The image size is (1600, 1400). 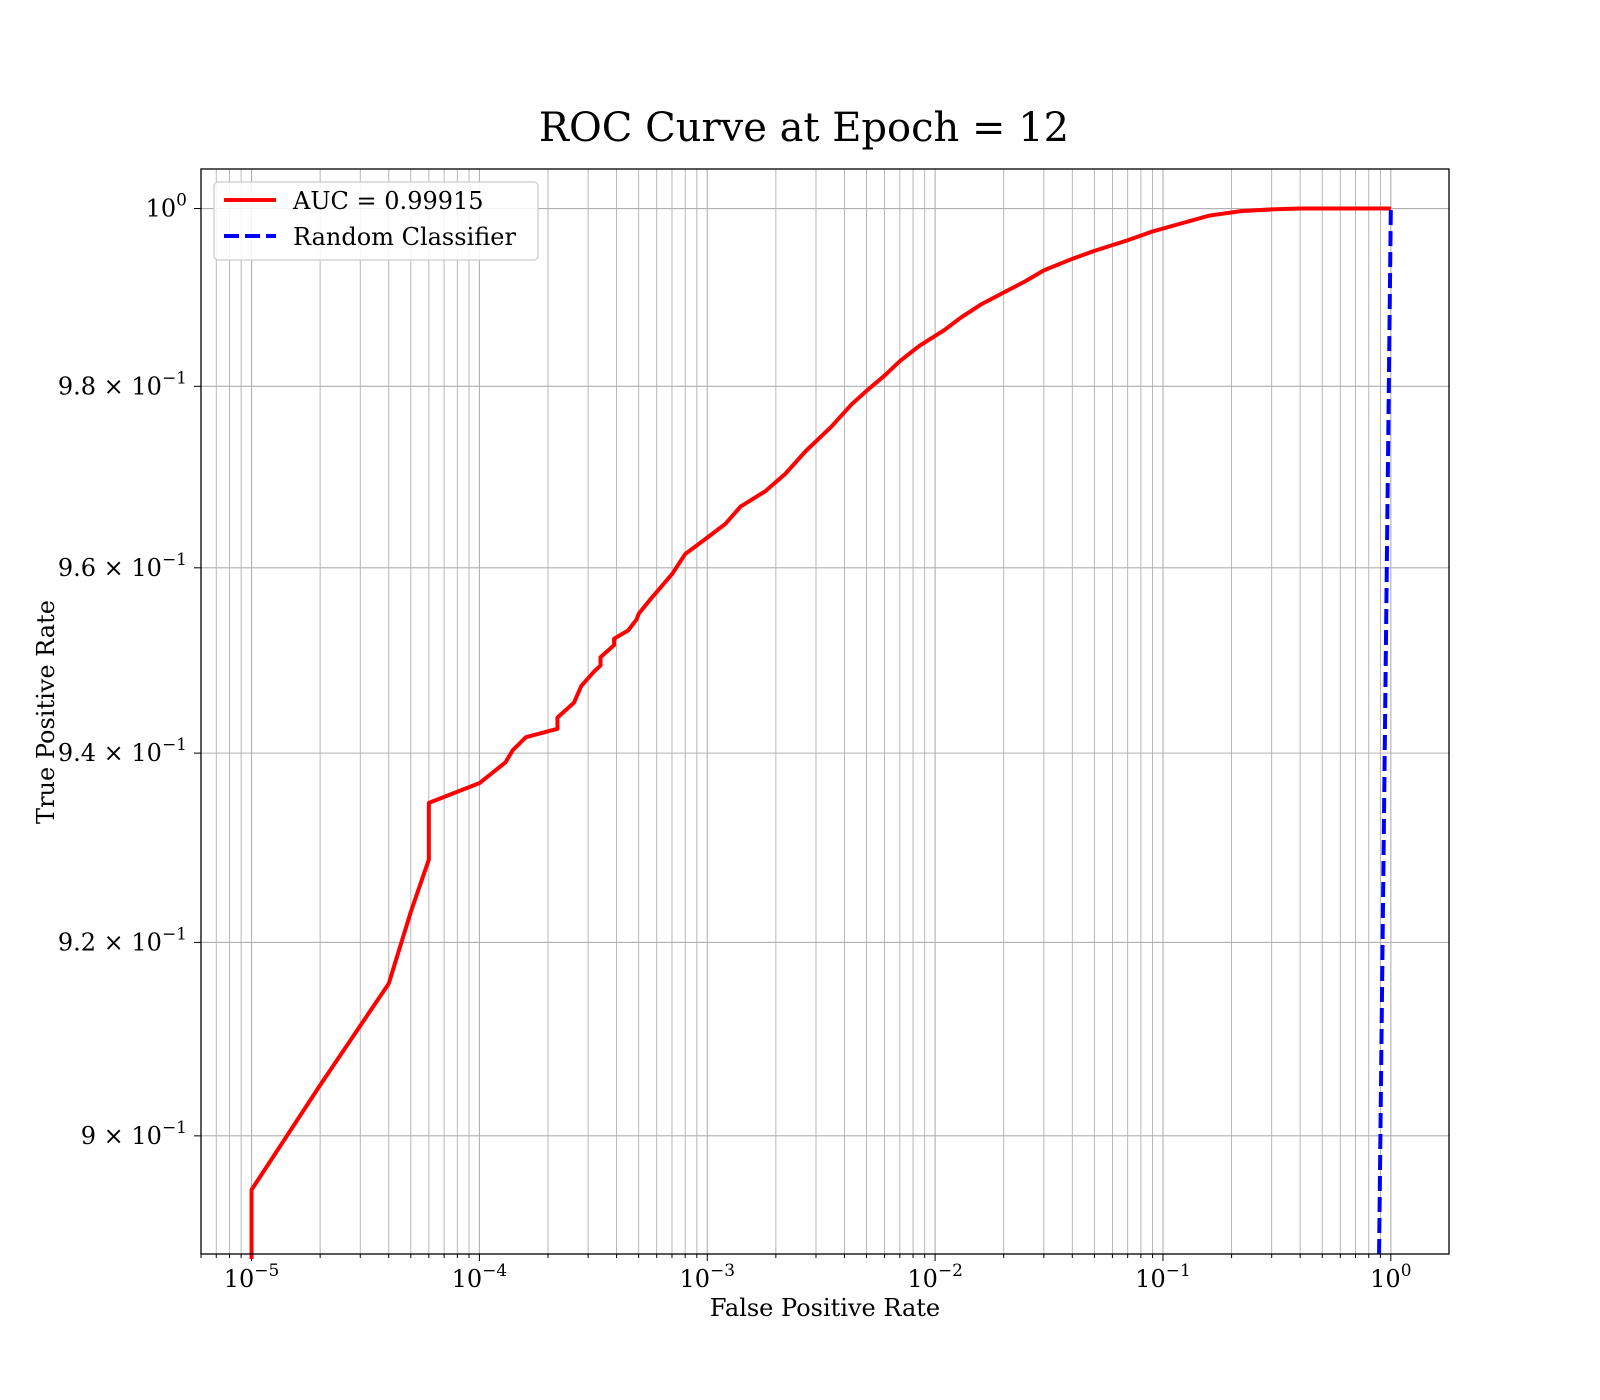 What do you see at coordinates (122, 384) in the screenshot?
I see `y-tick-label: 9.8 × 10⁻¹` at bounding box center [122, 384].